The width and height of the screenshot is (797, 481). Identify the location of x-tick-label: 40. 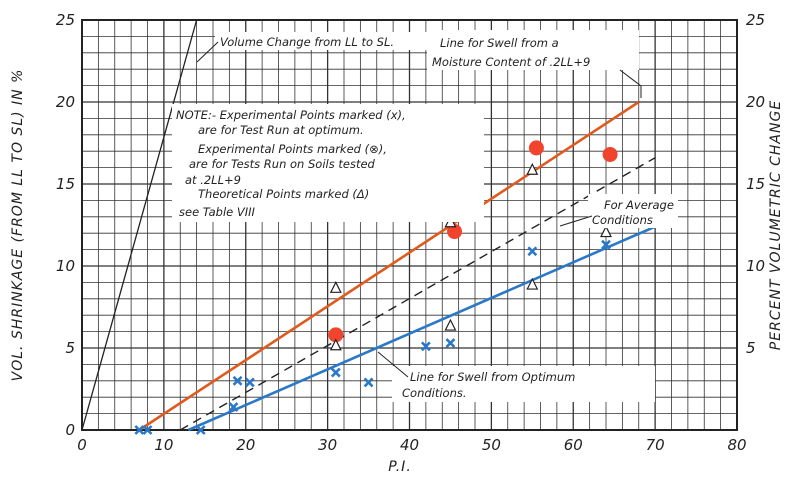
(409, 445).